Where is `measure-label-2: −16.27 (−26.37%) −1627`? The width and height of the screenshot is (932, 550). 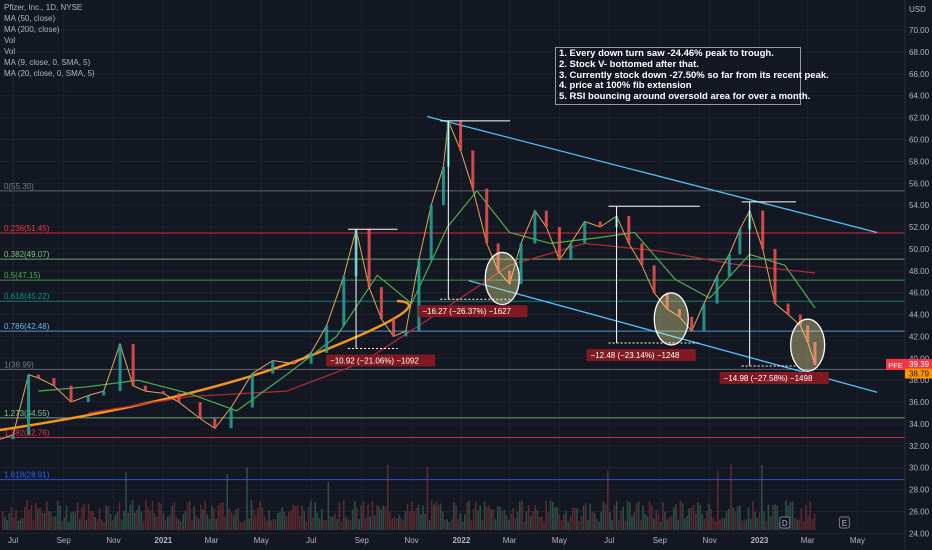 measure-label-2: −16.27 (−26.37%) −1627 is located at coordinates (466, 311).